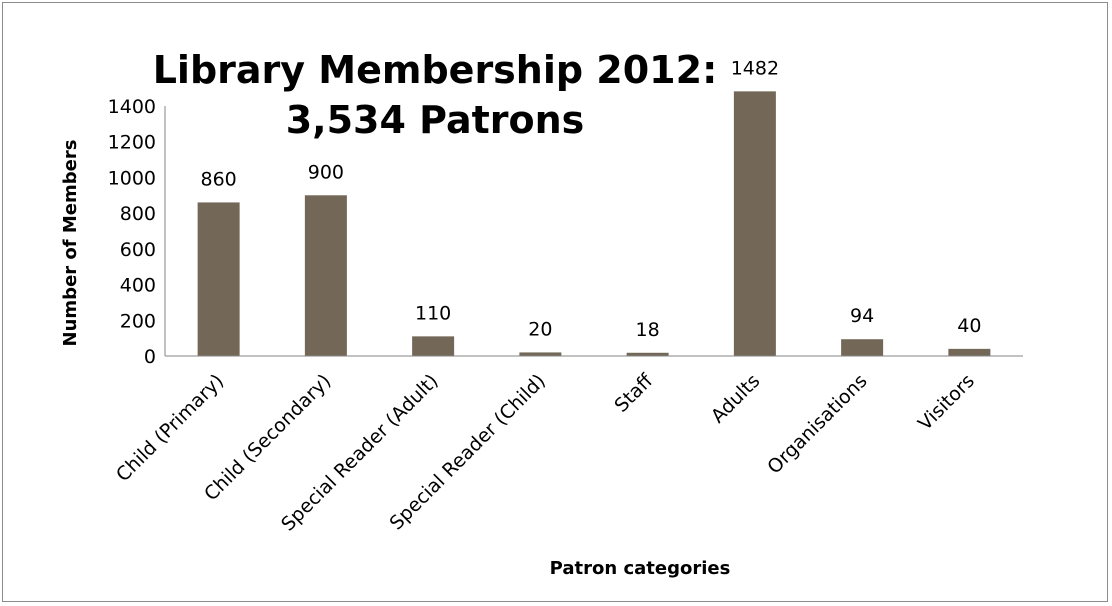 The image size is (1112, 606). I want to click on x-tick-label: Adults, so click(736, 399).